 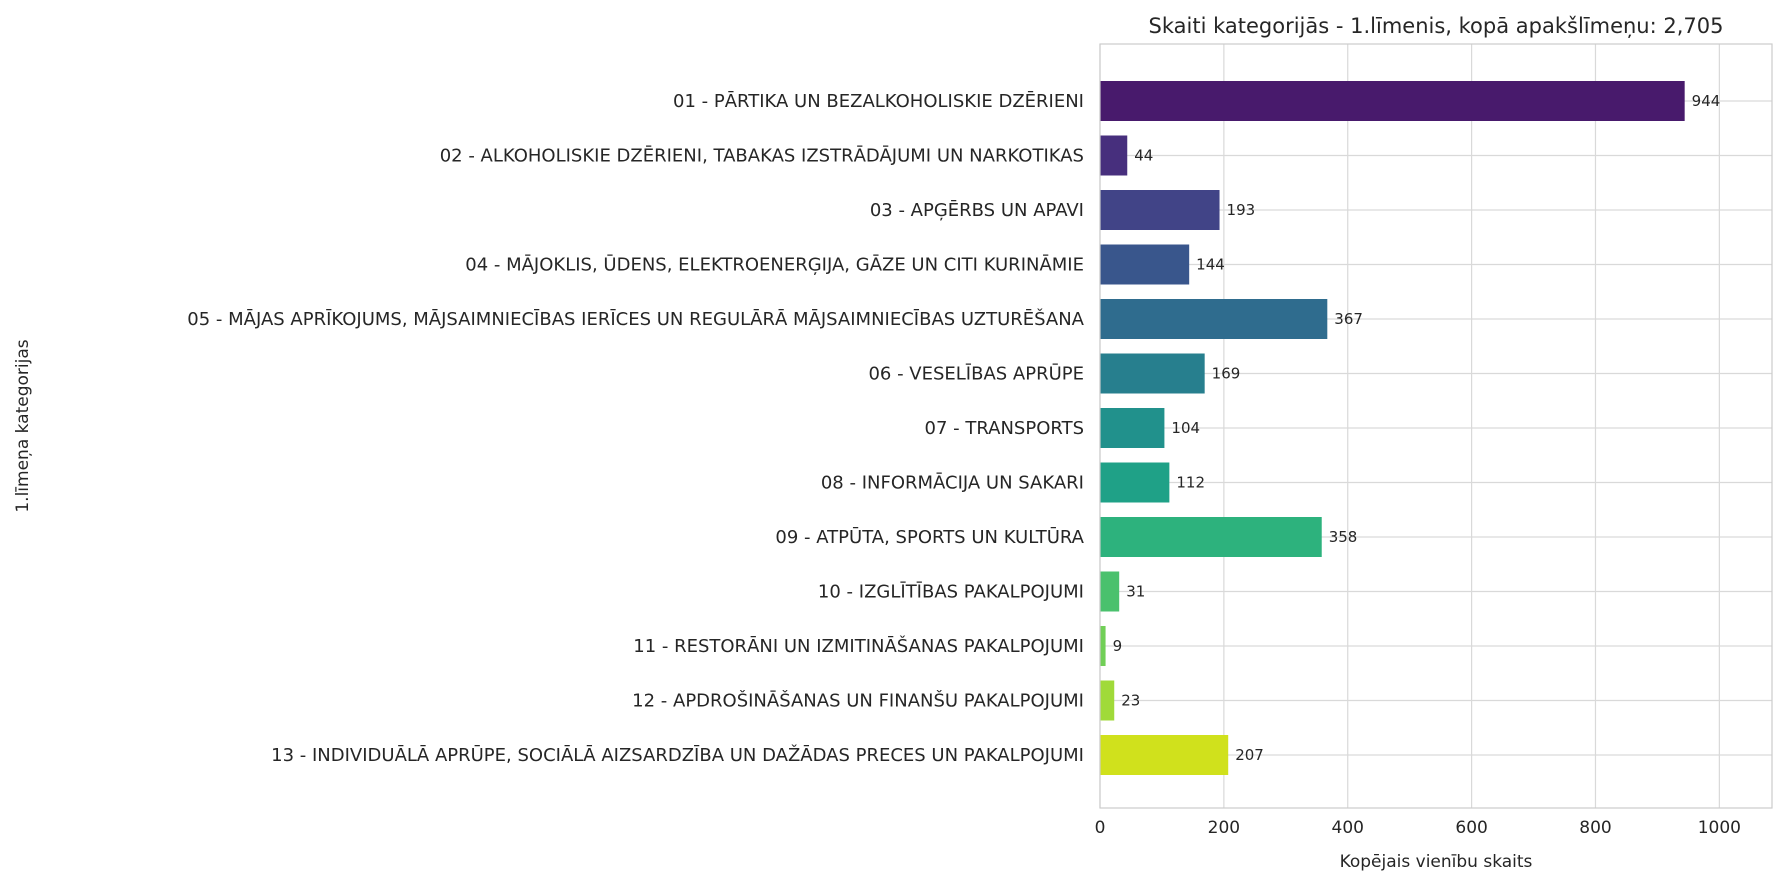 What do you see at coordinates (1185, 428) in the screenshot?
I see `value-label: 104` at bounding box center [1185, 428].